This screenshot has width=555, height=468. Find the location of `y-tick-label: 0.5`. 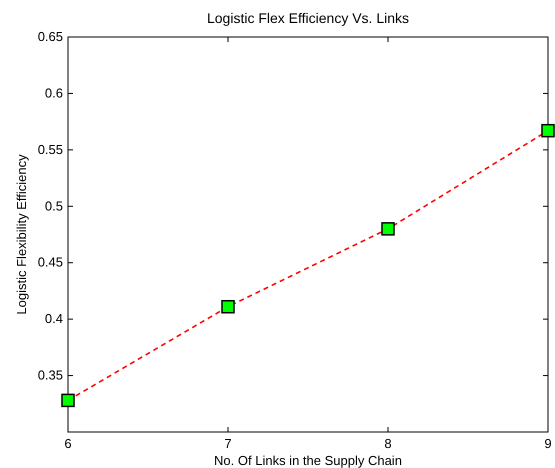

y-tick-label: 0.5 is located at coordinates (53, 206).